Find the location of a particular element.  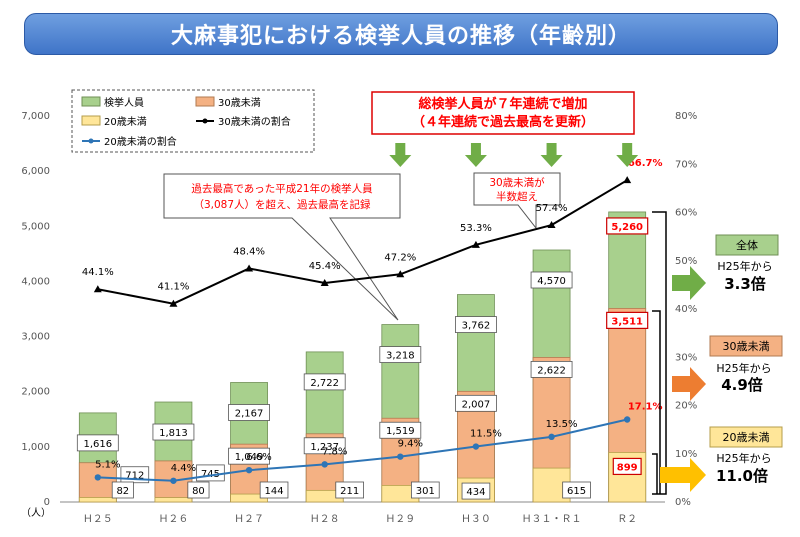

value-label-total: 2,722 is located at coordinates (324, 383).